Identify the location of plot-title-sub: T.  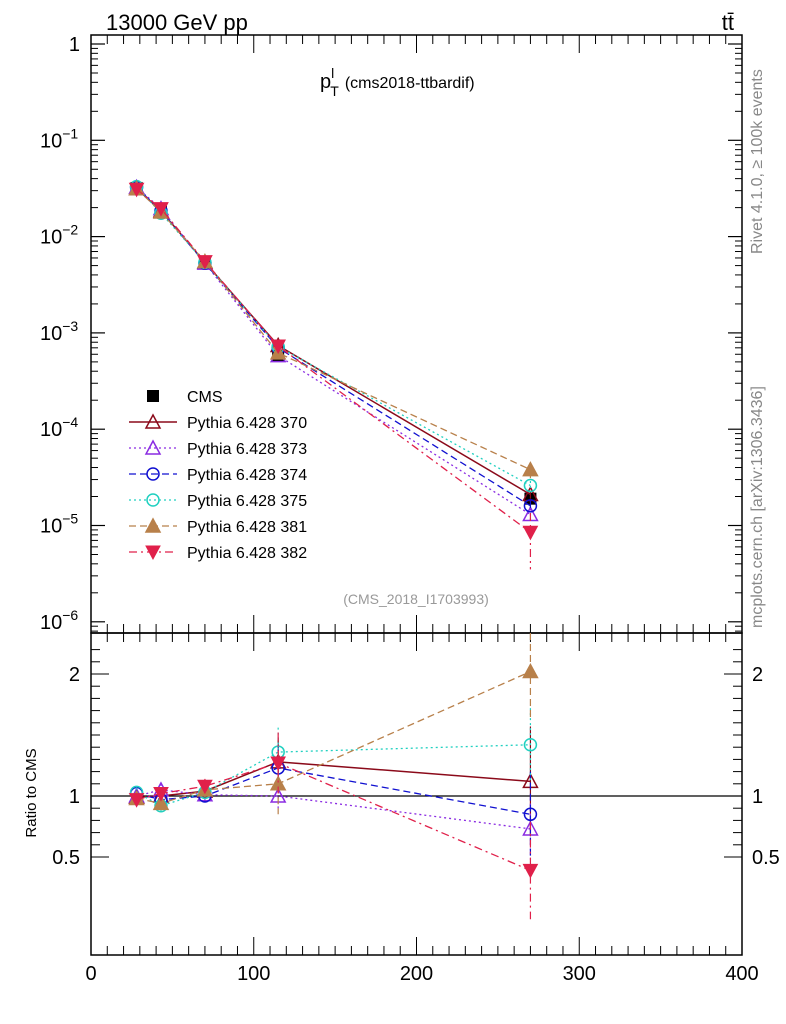
(334, 91).